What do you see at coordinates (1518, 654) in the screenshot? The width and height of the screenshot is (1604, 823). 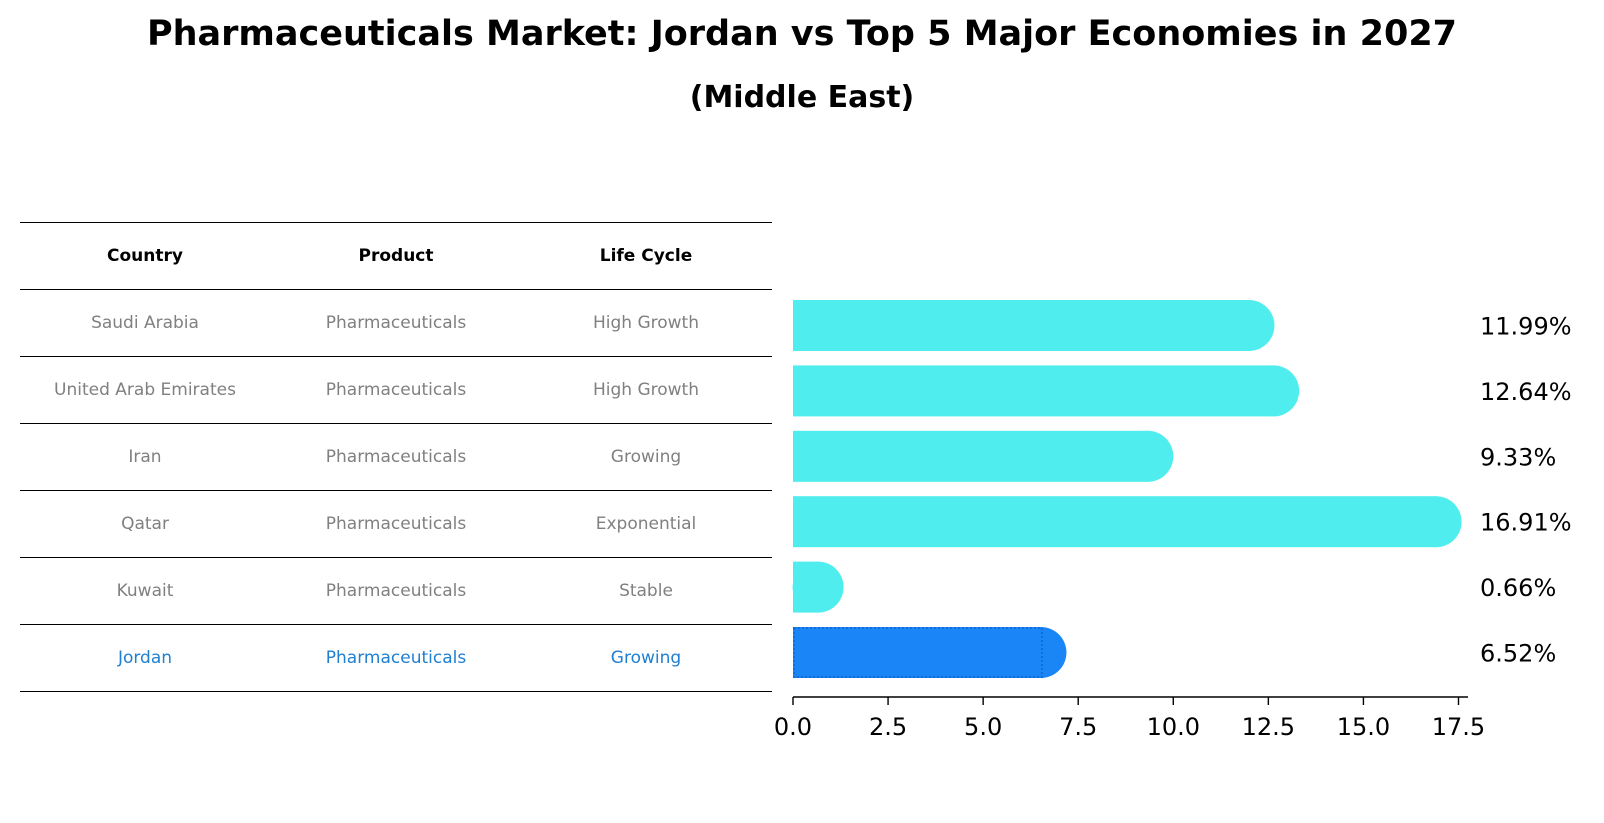 I see `value-label: 6.52%` at bounding box center [1518, 654].